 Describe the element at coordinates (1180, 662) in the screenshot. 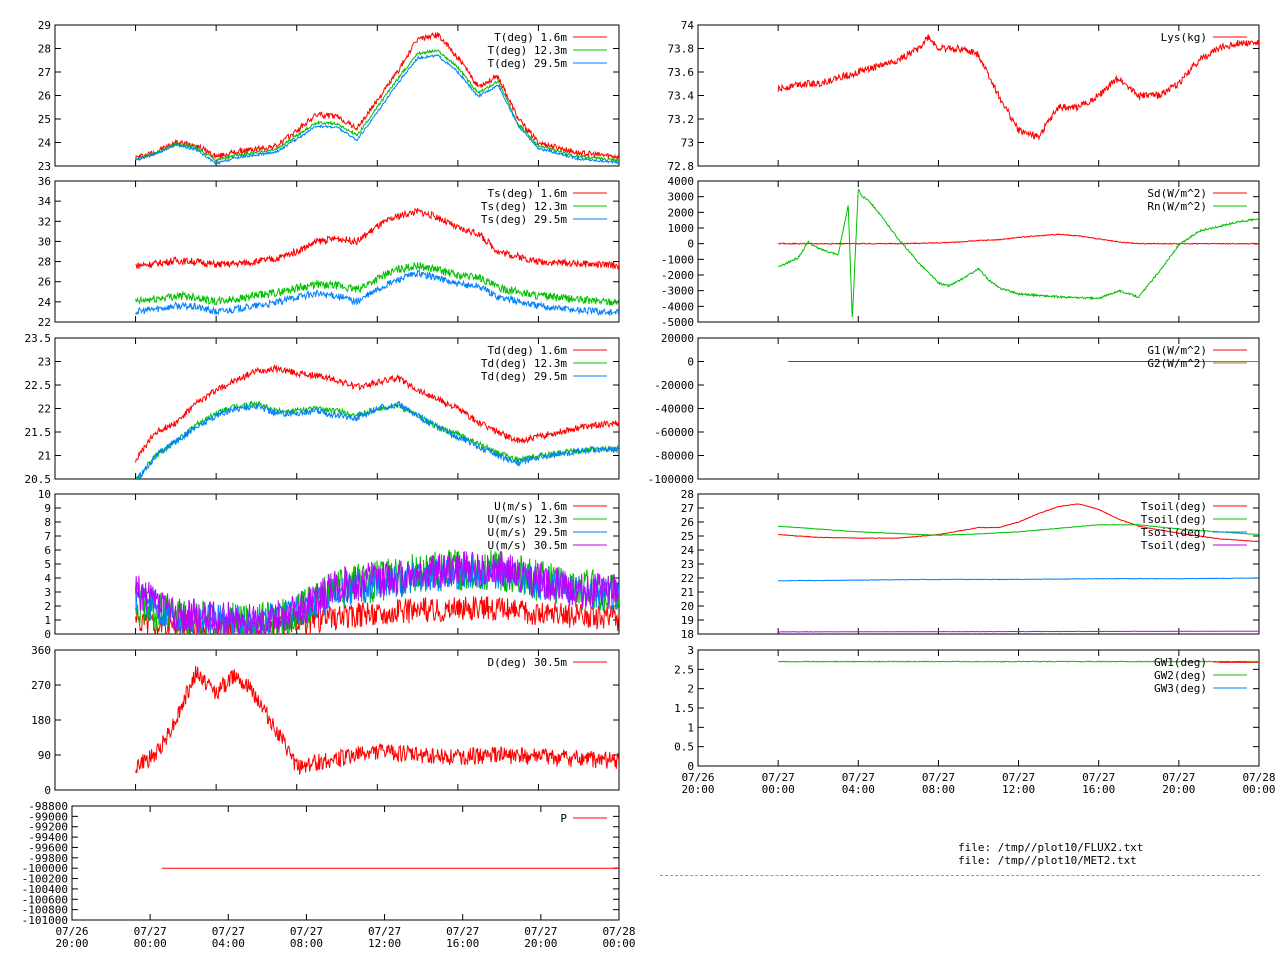

I see `legend-label: GW1(deg)` at that location.